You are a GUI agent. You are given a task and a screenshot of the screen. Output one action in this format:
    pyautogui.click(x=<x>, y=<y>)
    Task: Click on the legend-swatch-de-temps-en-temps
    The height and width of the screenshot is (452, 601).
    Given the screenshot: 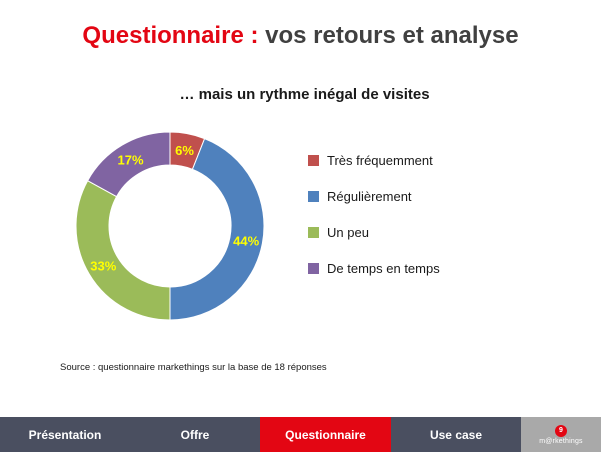 What is the action you would take?
    pyautogui.click(x=313, y=268)
    